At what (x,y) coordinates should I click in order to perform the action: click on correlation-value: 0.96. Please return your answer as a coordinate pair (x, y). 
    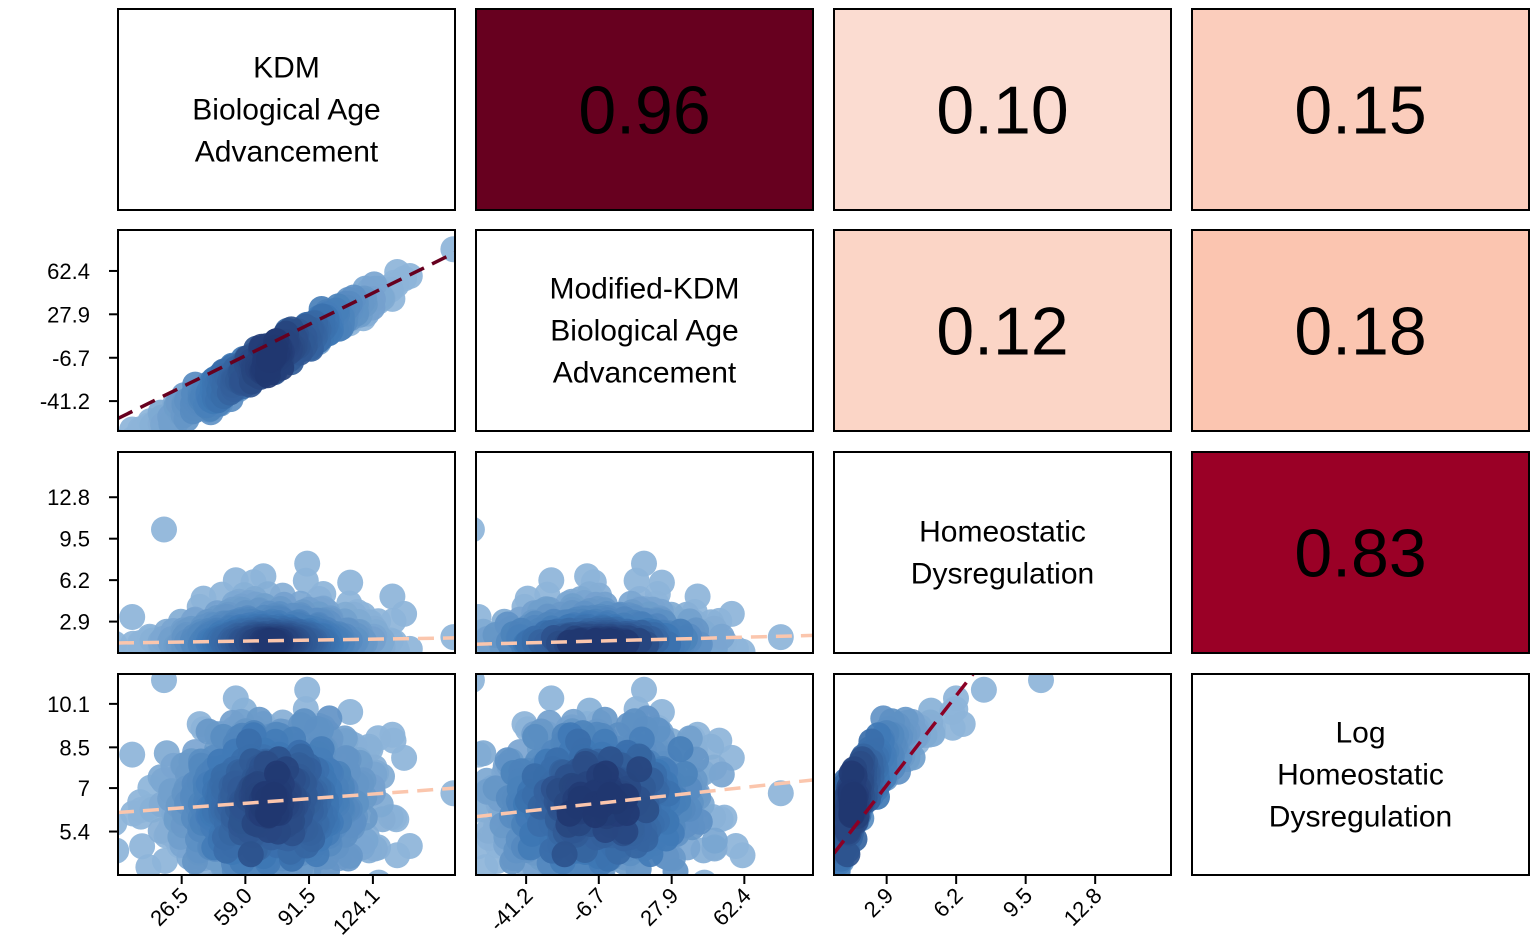
    Looking at the image, I should click on (644, 111).